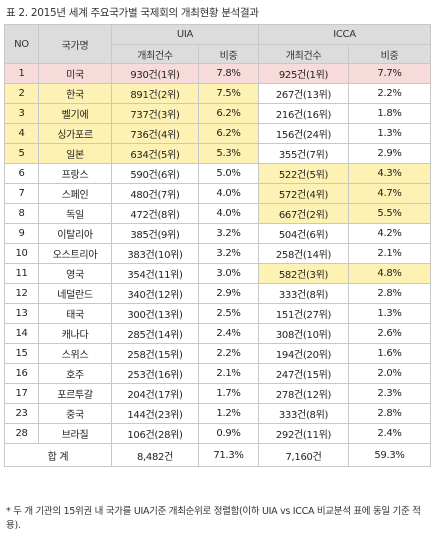 Image resolution: width=433 pixels, height=541 pixels. Describe the element at coordinates (217, 213) in the screenshot. I see `table-row: 8 독일 472건(8위) 4.0% 667건(2위) 5.5%` at that location.